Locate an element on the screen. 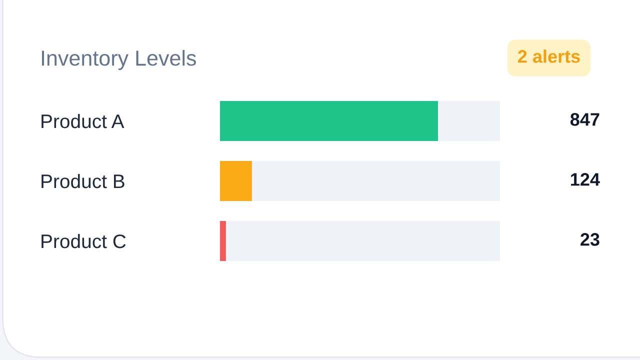  data-label: 847 is located at coordinates (585, 119).